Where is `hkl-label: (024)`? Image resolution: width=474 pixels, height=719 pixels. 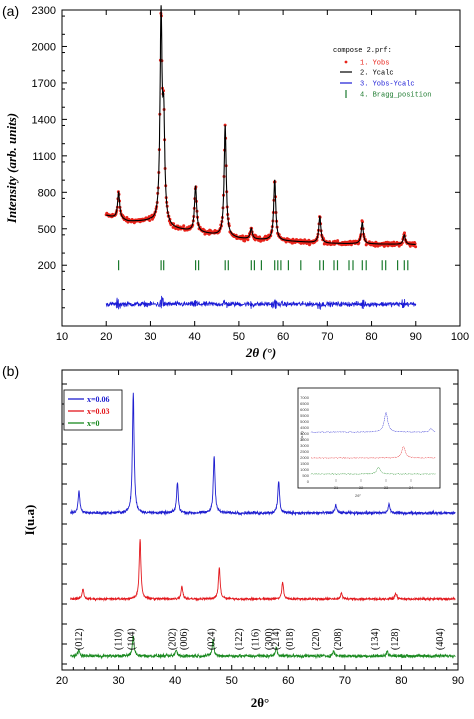 hkl-label: (024) is located at coordinates (211, 639).